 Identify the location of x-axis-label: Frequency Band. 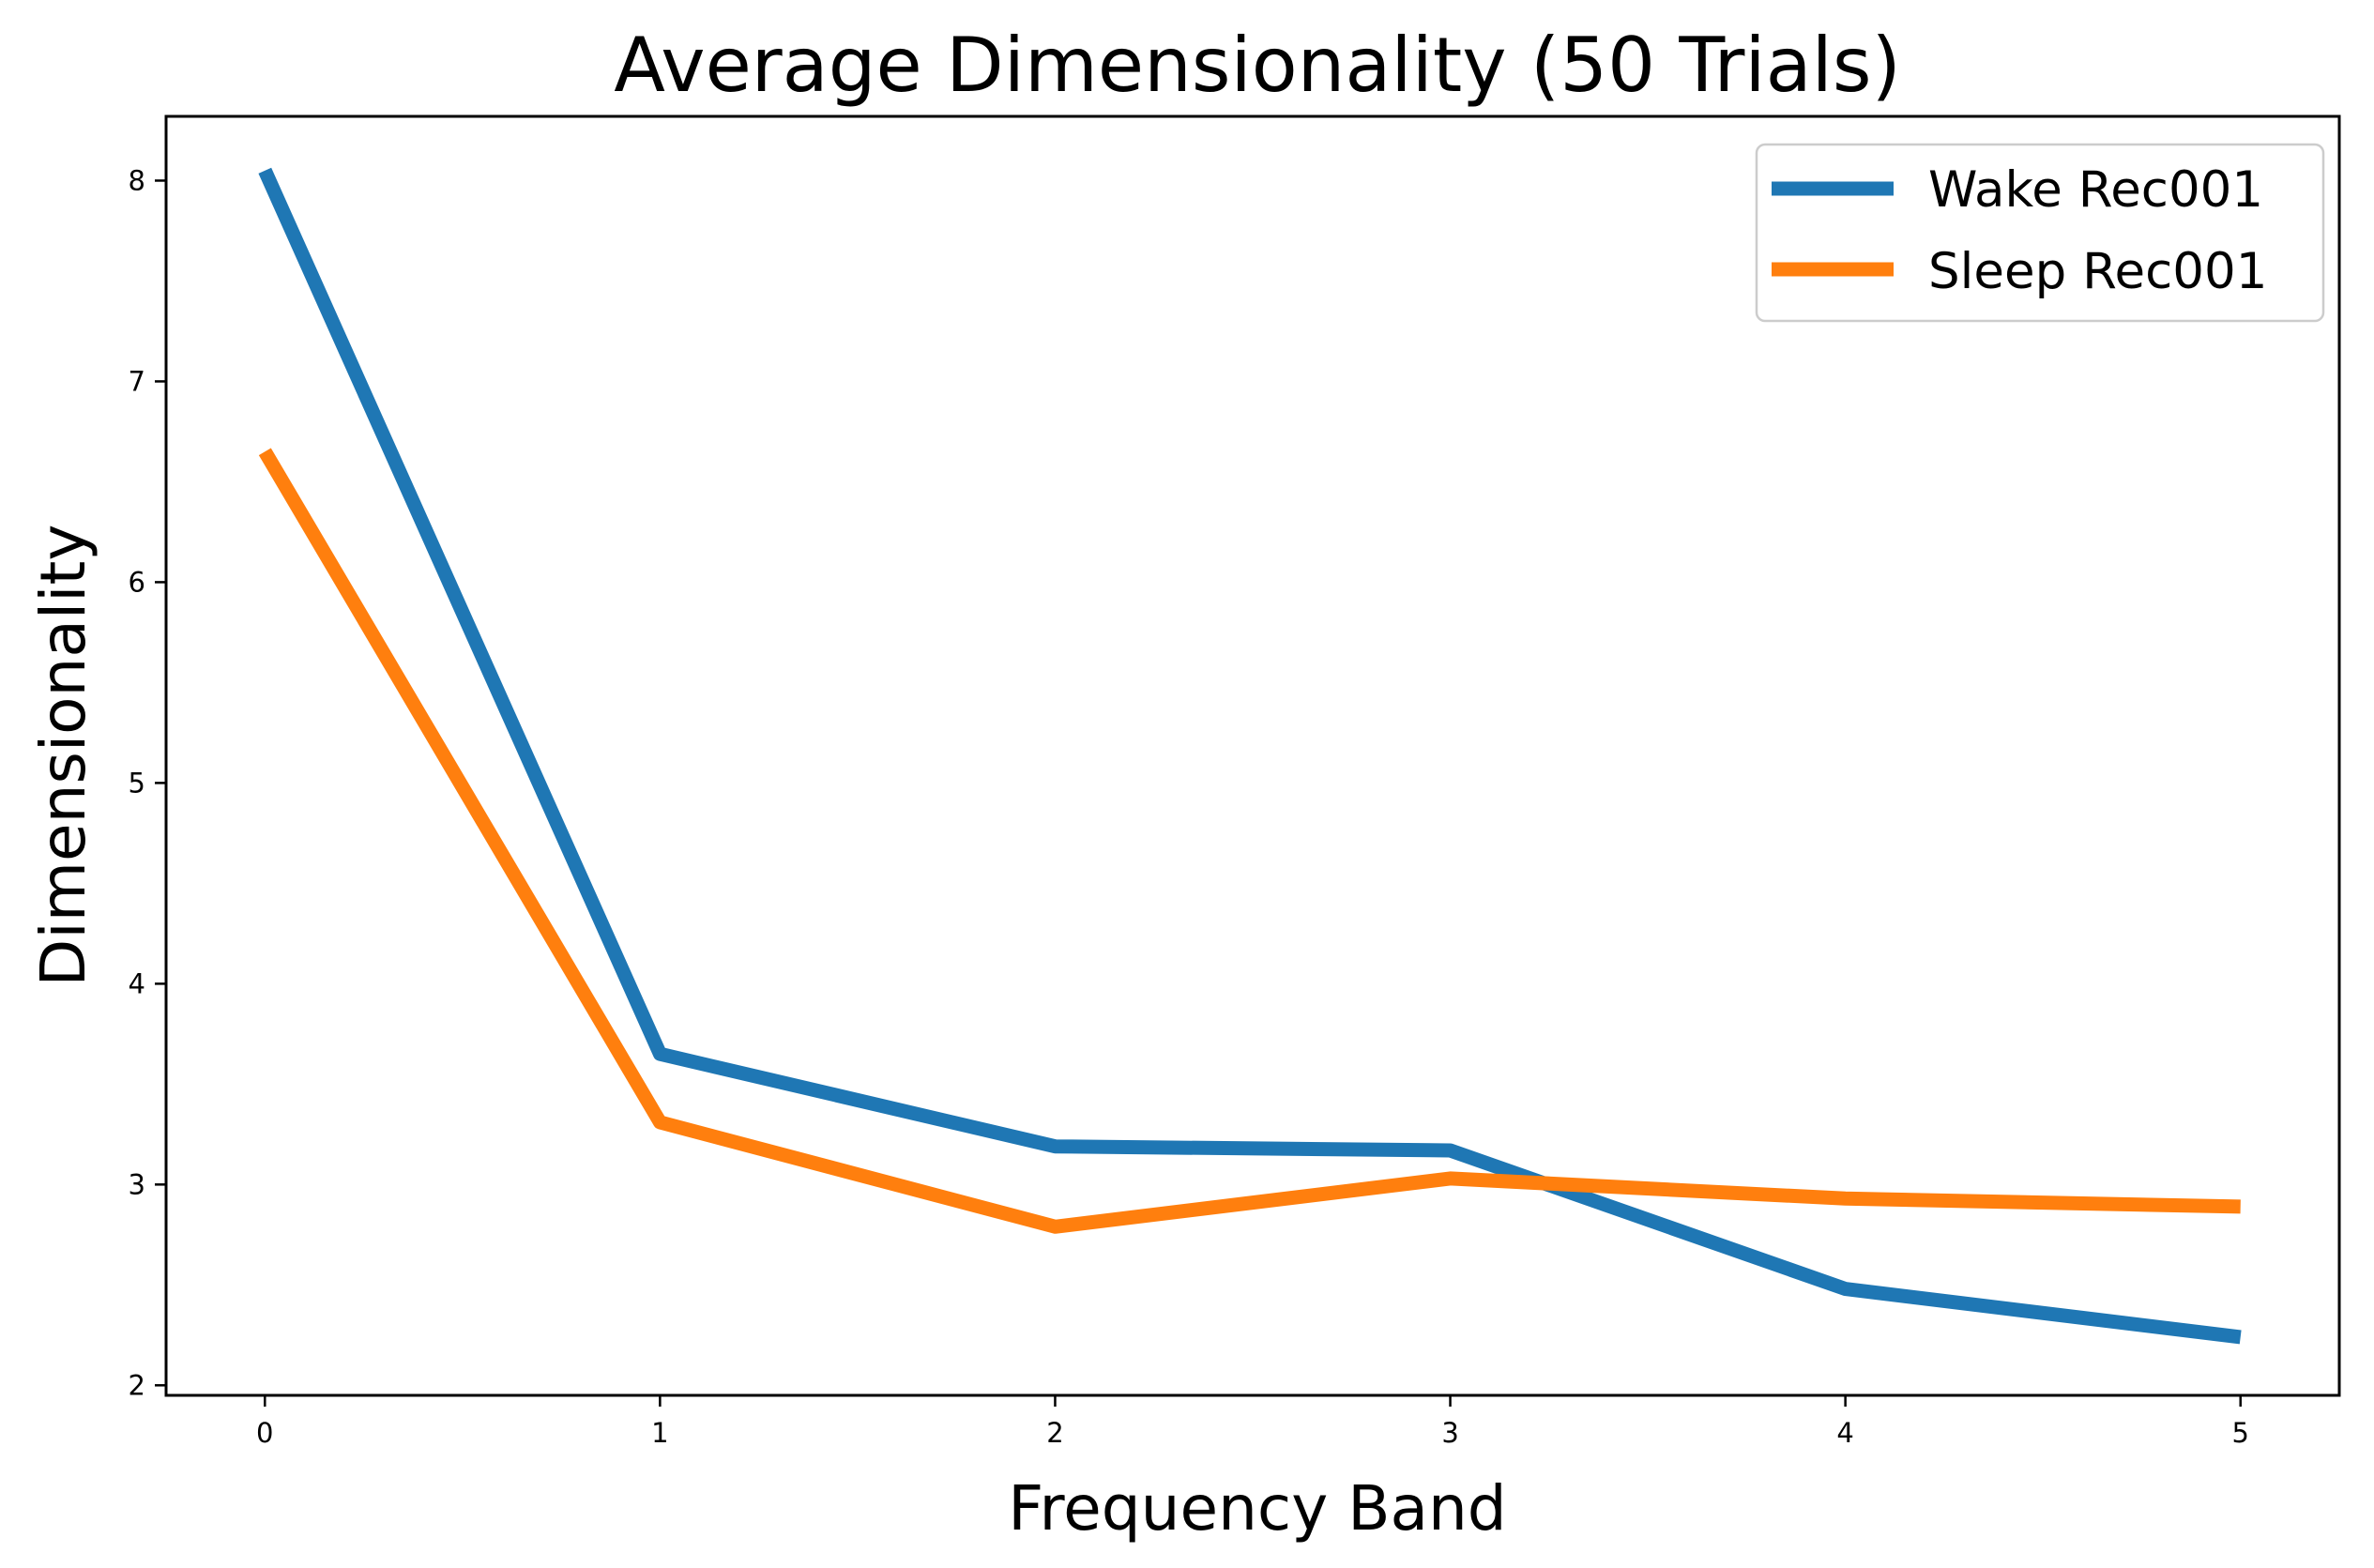
(1257, 1508).